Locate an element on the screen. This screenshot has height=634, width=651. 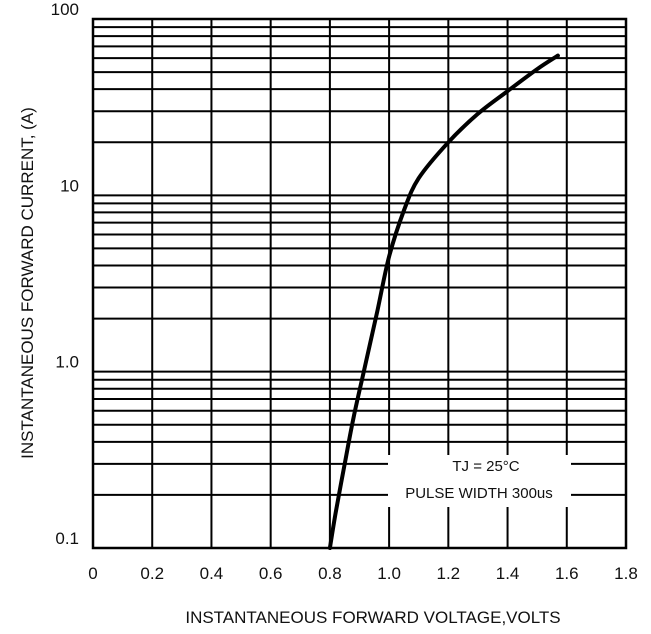
y-axis-title: INSTANTANEOUS FORWARD CURRENT, (A) is located at coordinates (27, 283).